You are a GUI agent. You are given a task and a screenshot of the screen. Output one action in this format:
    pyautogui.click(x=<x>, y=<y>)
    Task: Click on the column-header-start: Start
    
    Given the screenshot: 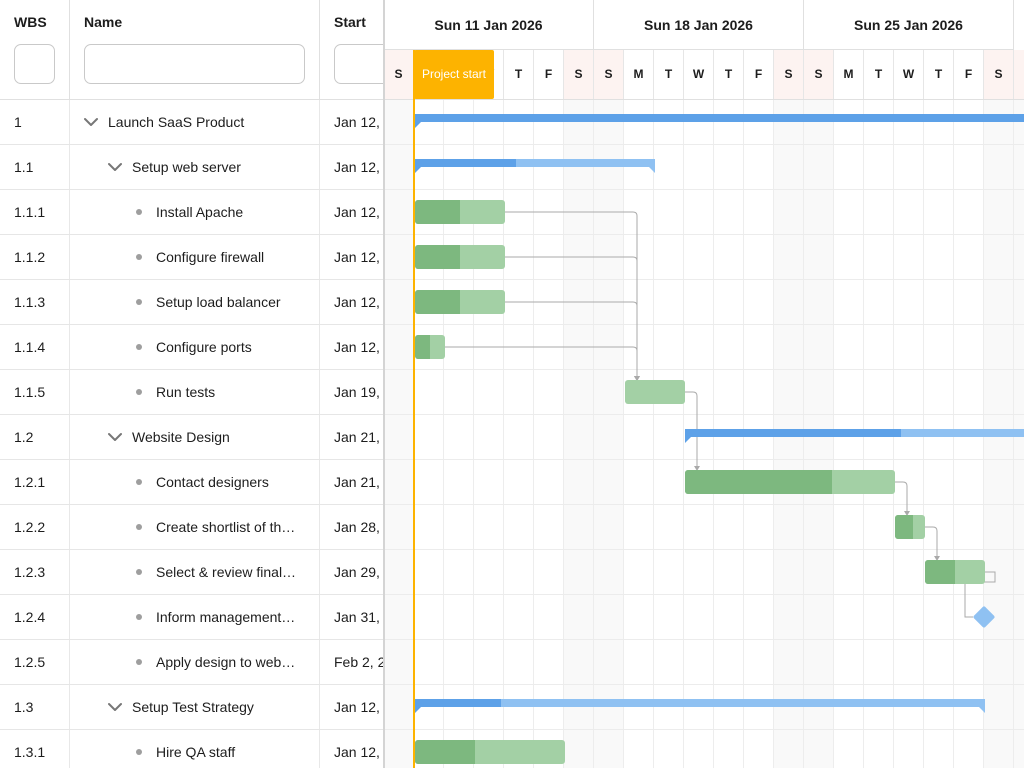 What is the action you would take?
    pyautogui.click(x=352, y=49)
    